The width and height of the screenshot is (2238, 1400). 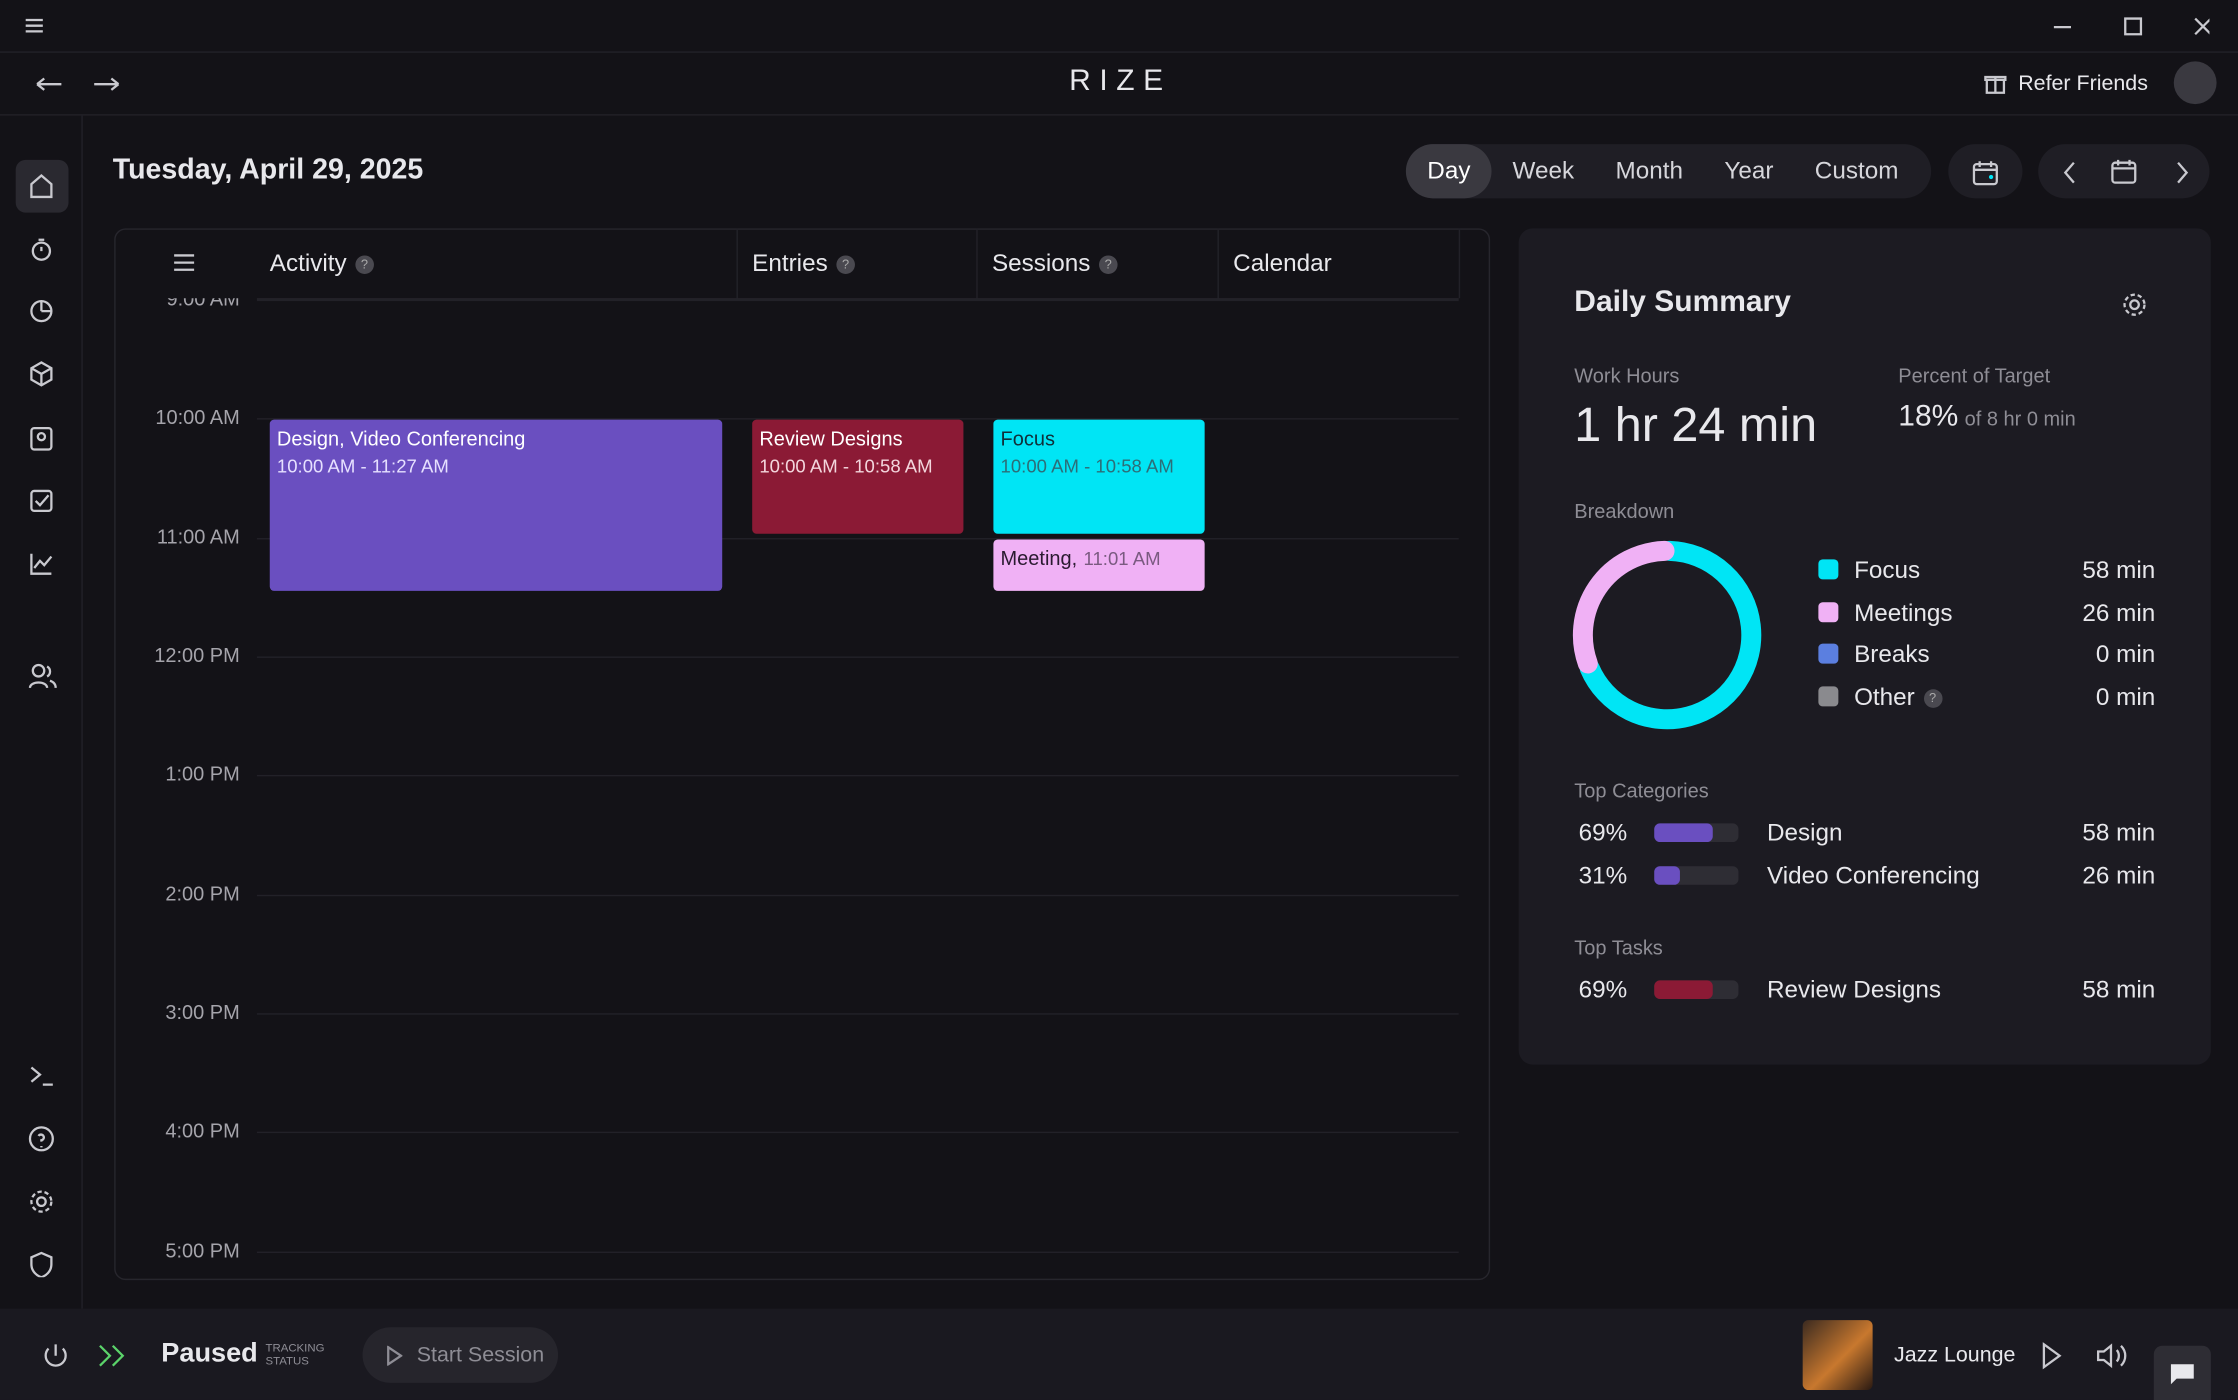 What do you see at coordinates (2195, 83) in the screenshot?
I see `avatar` at bounding box center [2195, 83].